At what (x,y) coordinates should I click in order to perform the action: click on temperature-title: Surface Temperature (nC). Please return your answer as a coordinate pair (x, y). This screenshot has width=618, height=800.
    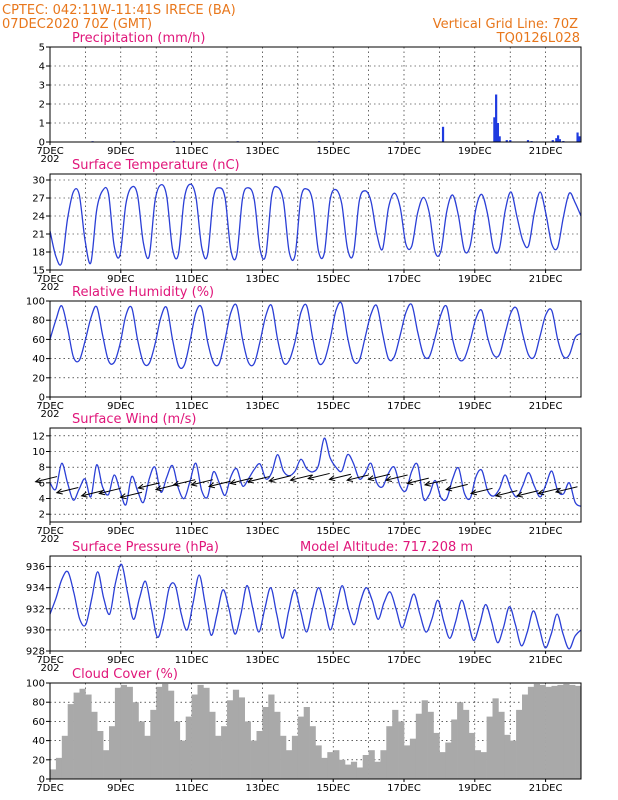
    Looking at the image, I should click on (156, 165).